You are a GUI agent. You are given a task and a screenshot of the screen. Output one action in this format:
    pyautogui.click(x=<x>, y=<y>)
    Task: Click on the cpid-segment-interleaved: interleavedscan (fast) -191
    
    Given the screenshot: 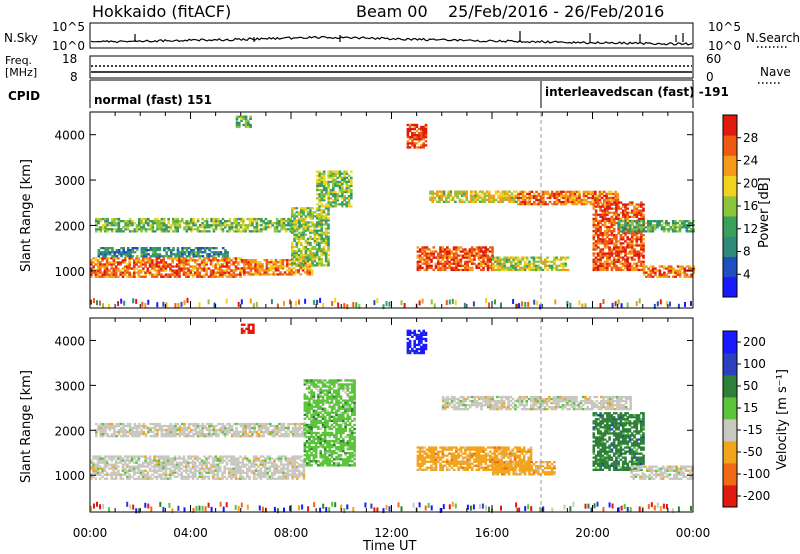 What is the action you would take?
    pyautogui.click(x=637, y=92)
    